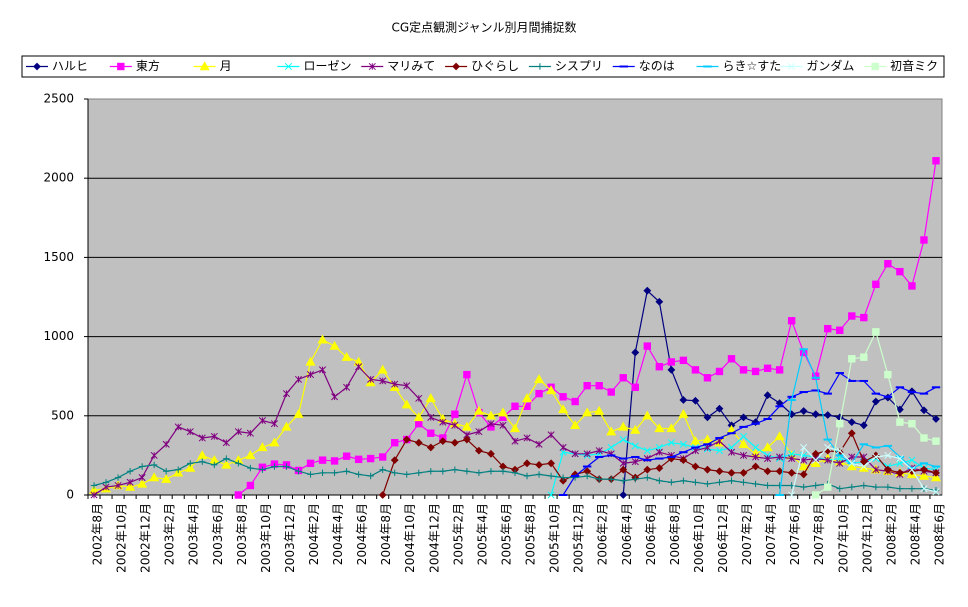 This screenshot has width=968, height=607. I want to click on x-tick-label: 2007年4月, so click(771, 534).